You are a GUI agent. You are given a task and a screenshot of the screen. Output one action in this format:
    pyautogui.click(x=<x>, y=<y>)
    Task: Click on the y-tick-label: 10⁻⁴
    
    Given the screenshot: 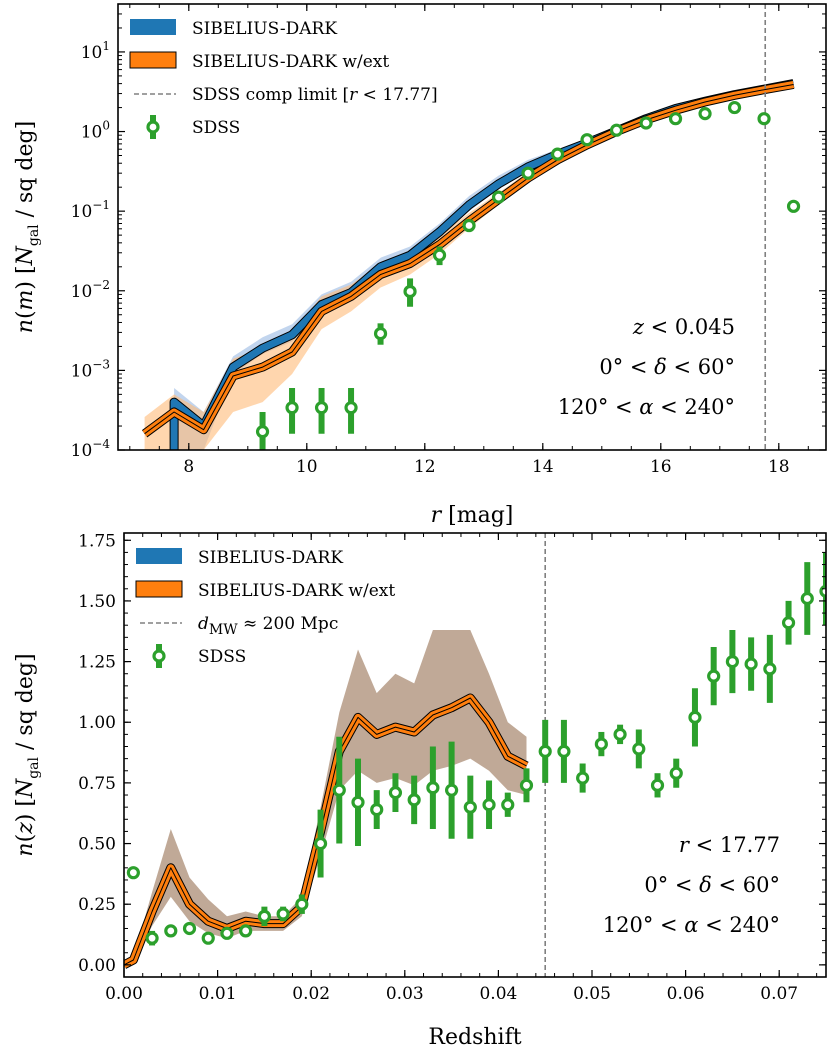 What is the action you would take?
    pyautogui.click(x=91, y=449)
    